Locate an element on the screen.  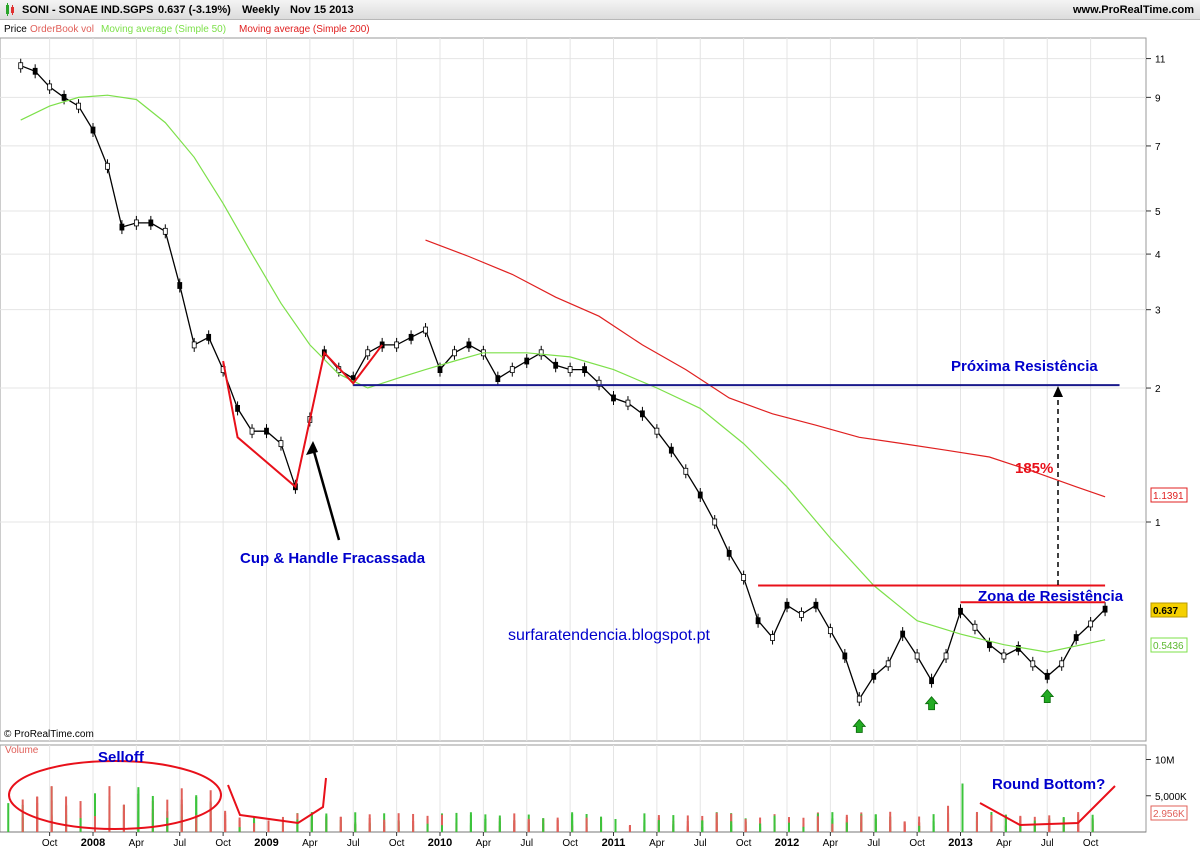
date-label: Nov 15 2013 is located at coordinates (322, 10).